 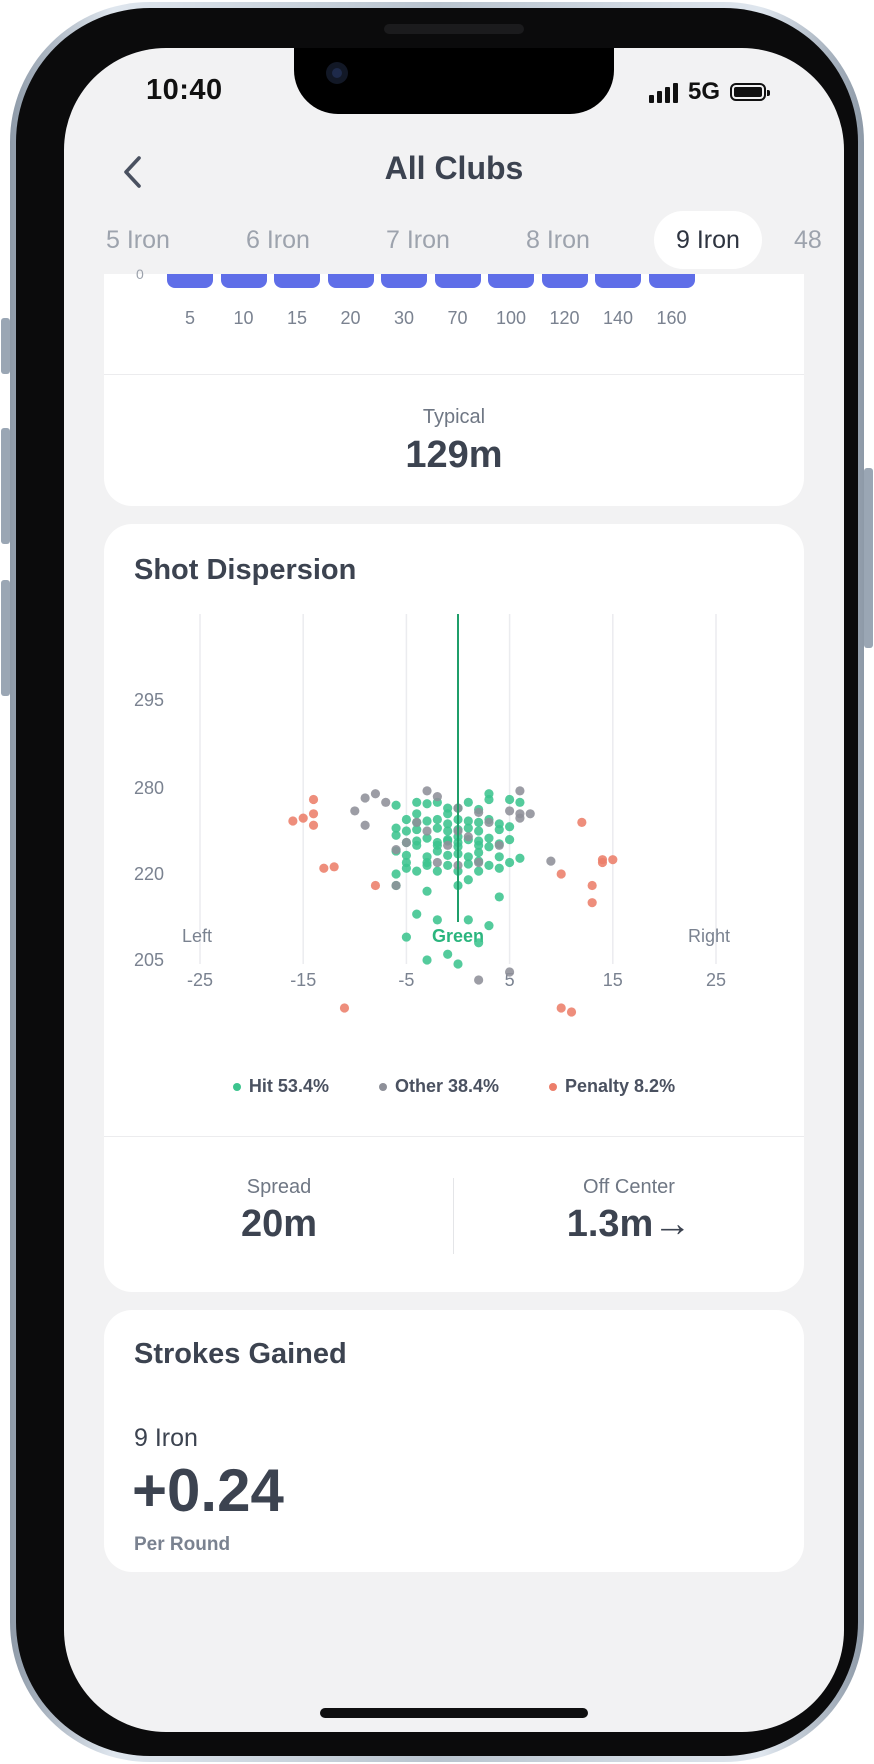 I want to click on volume-up-button, so click(x=5, y=486).